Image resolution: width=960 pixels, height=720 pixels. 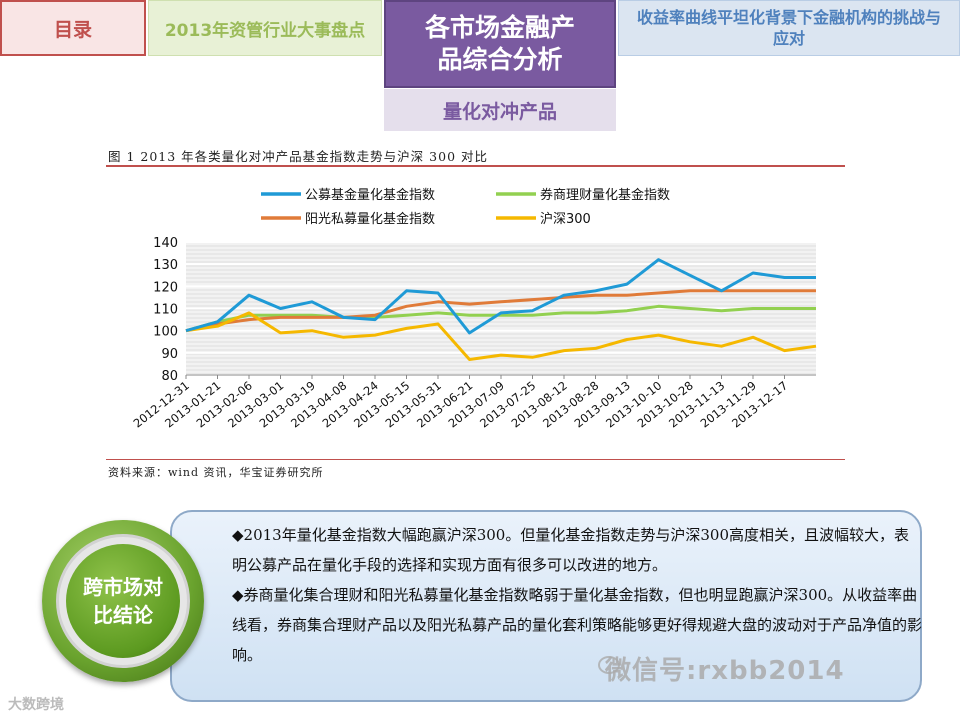 I want to click on watermark-wechat: 微信号:rxbb2014, so click(x=725, y=671).